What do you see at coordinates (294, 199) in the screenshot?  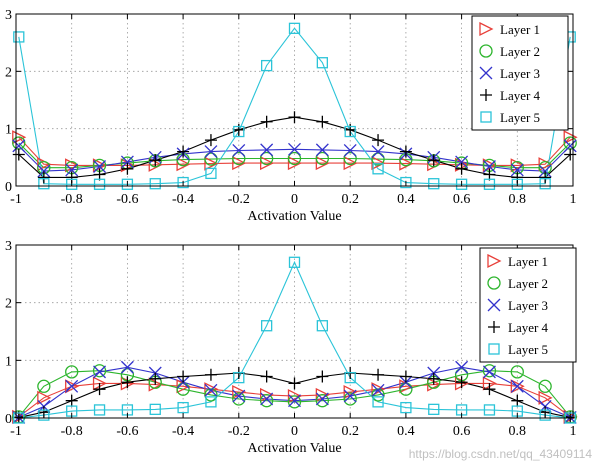 I see `x-tick-label: 0` at bounding box center [294, 199].